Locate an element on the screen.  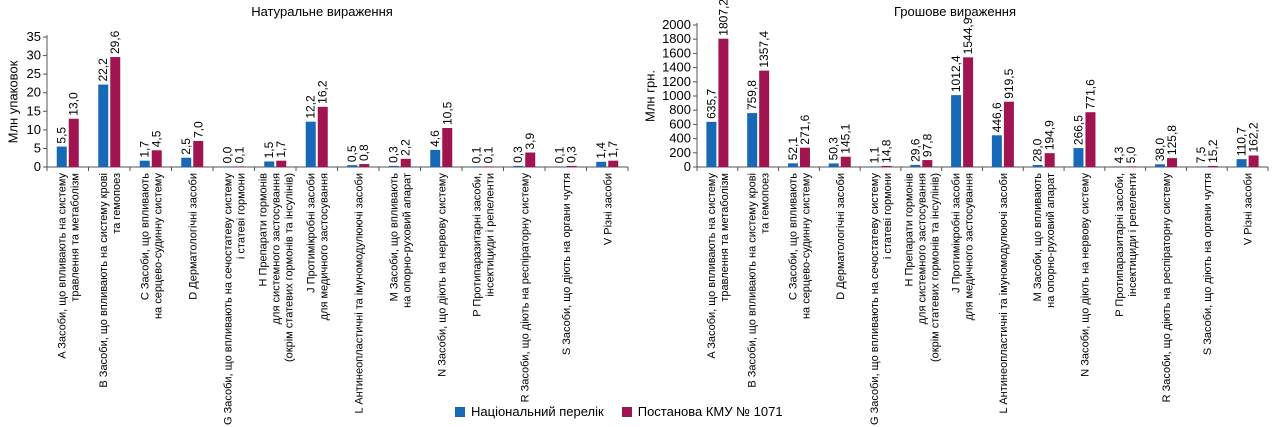
y-tick-label: 35 is located at coordinates (34, 36).